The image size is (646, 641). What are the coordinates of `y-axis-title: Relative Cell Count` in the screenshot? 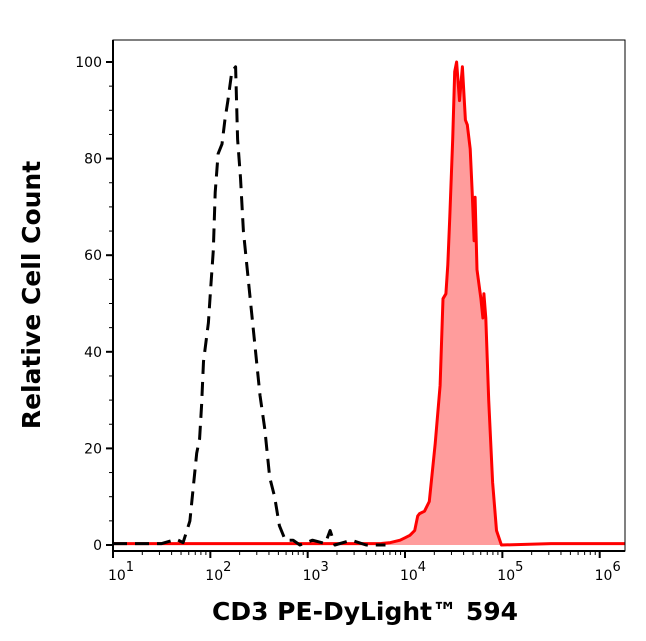 It's located at (31, 295).